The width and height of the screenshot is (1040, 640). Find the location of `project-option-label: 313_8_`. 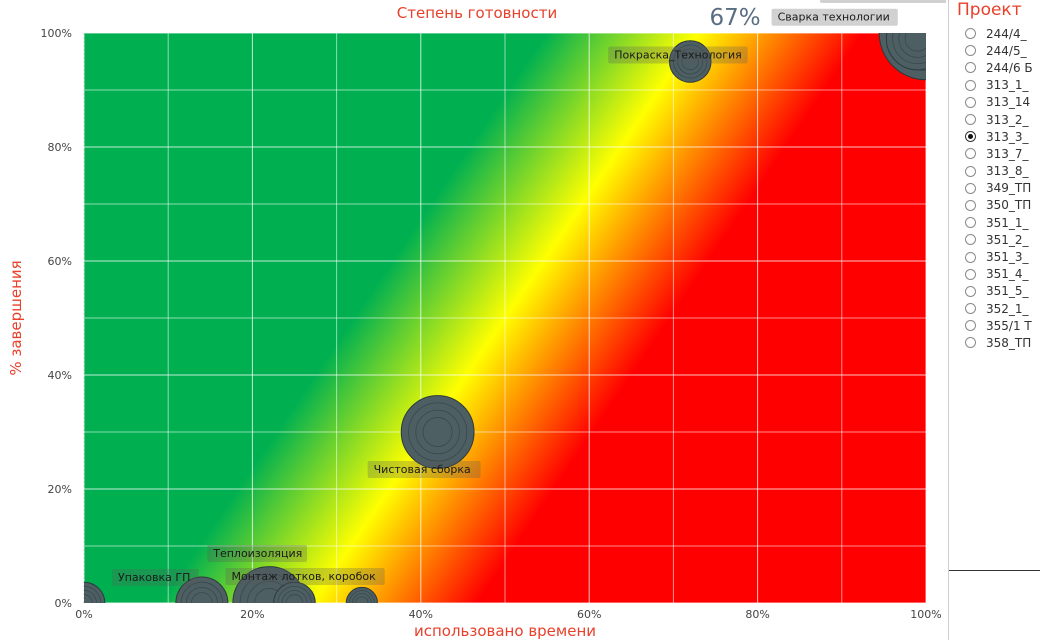

project-option-label: 313_8_ is located at coordinates (1007, 171).